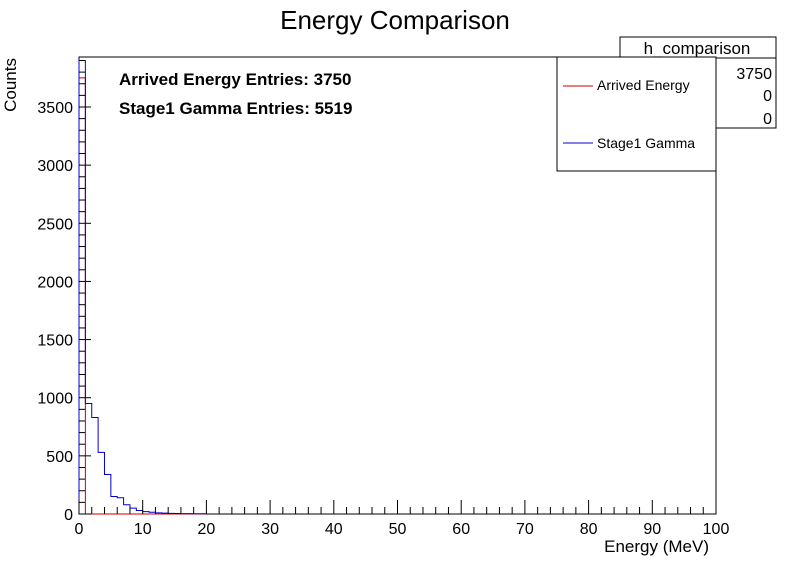 The height and width of the screenshot is (572, 796). I want to click on y-tick-label: 2000, so click(55, 282).